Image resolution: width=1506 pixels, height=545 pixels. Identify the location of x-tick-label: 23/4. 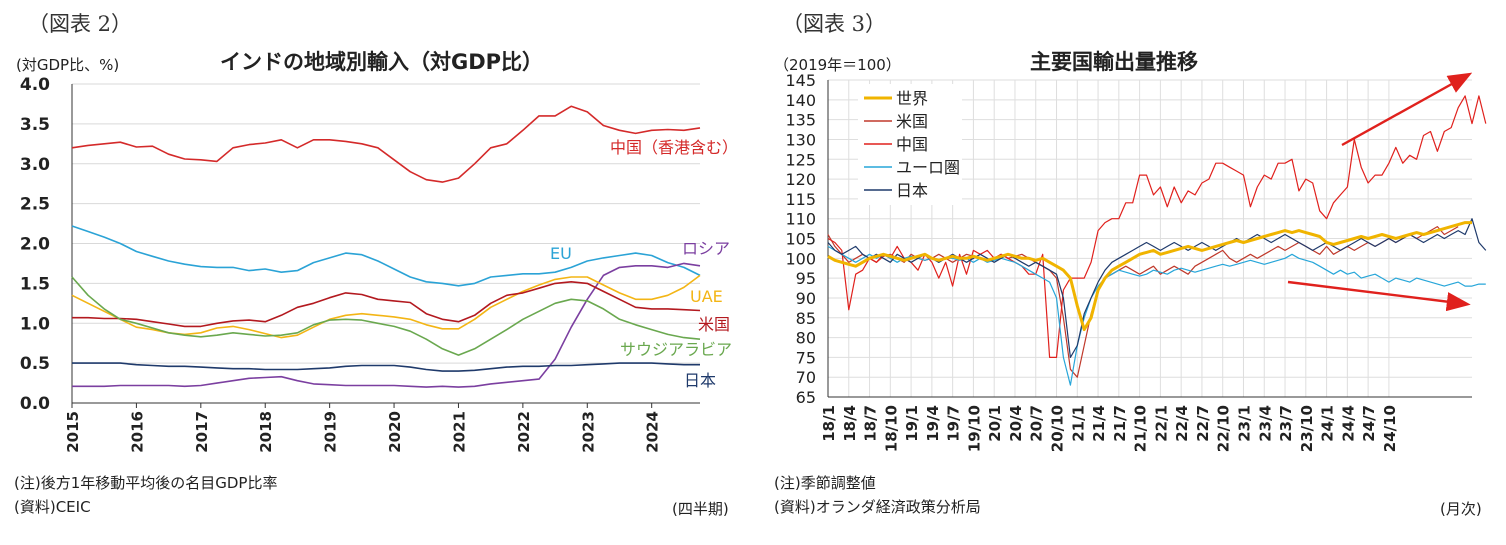
(1265, 423).